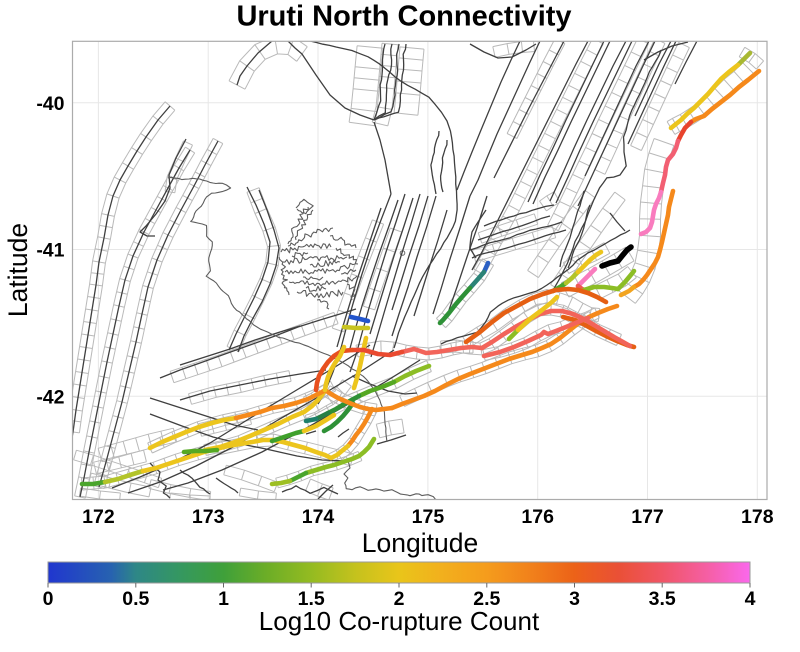 Image resolution: width=800 pixels, height=652 pixels. What do you see at coordinates (750, 599) in the screenshot?
I see `svg-text: 4` at bounding box center [750, 599].